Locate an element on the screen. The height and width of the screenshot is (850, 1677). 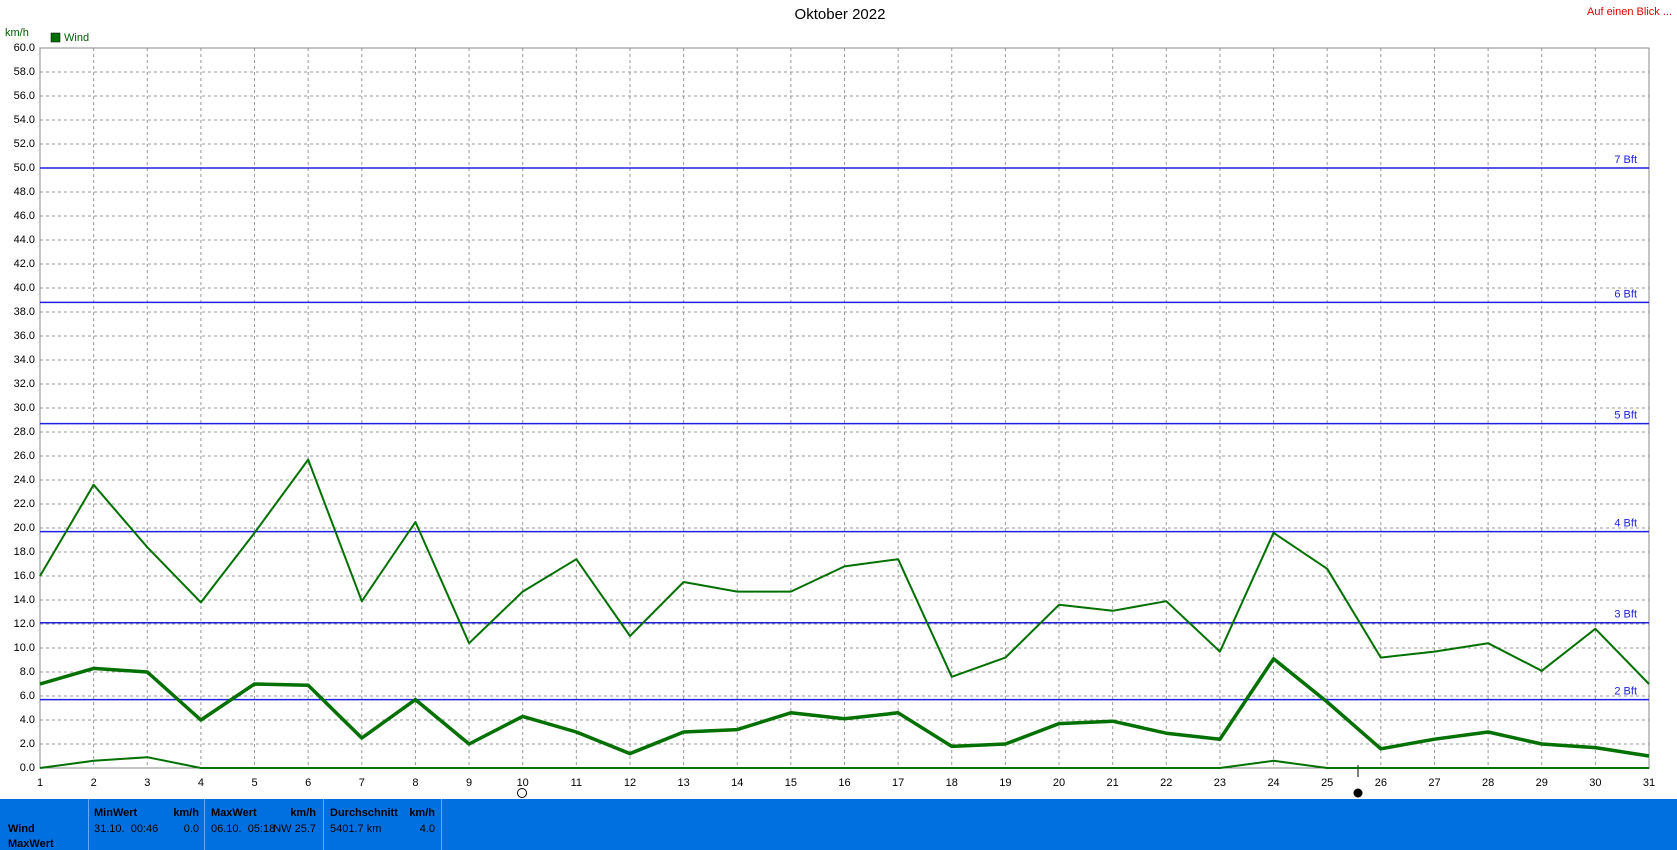
y-tick-label: 58.0 is located at coordinates (24, 72).